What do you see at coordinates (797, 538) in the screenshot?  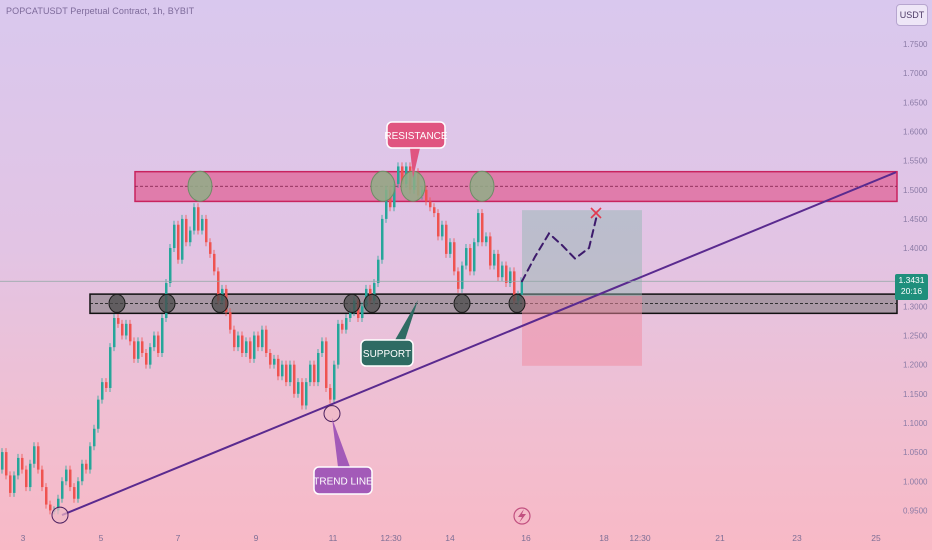 I see `x-tick-label: 23` at bounding box center [797, 538].